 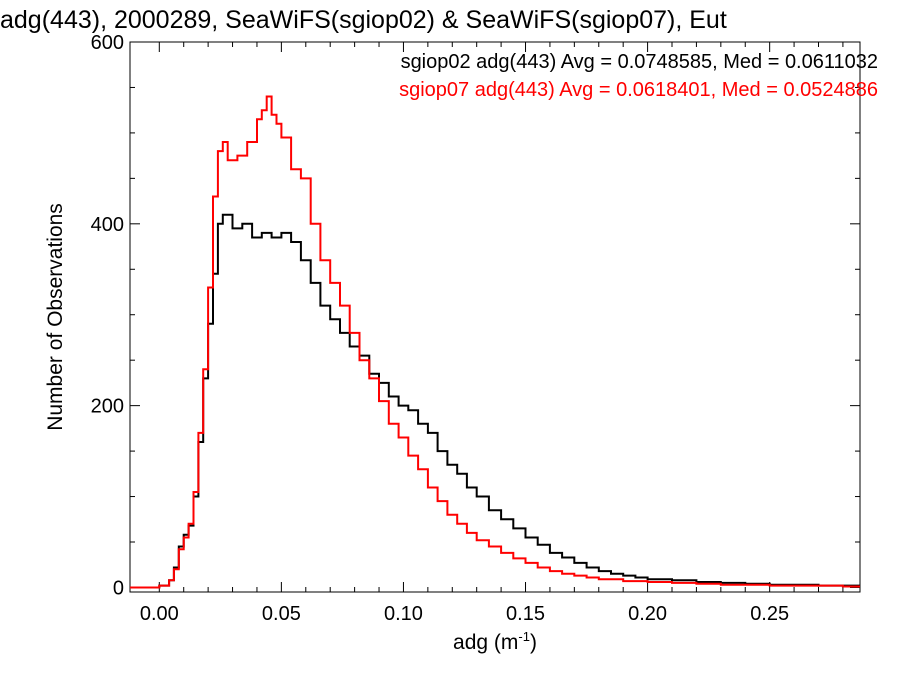 What do you see at coordinates (769, 614) in the screenshot?
I see `x-tick-label: 0.25` at bounding box center [769, 614].